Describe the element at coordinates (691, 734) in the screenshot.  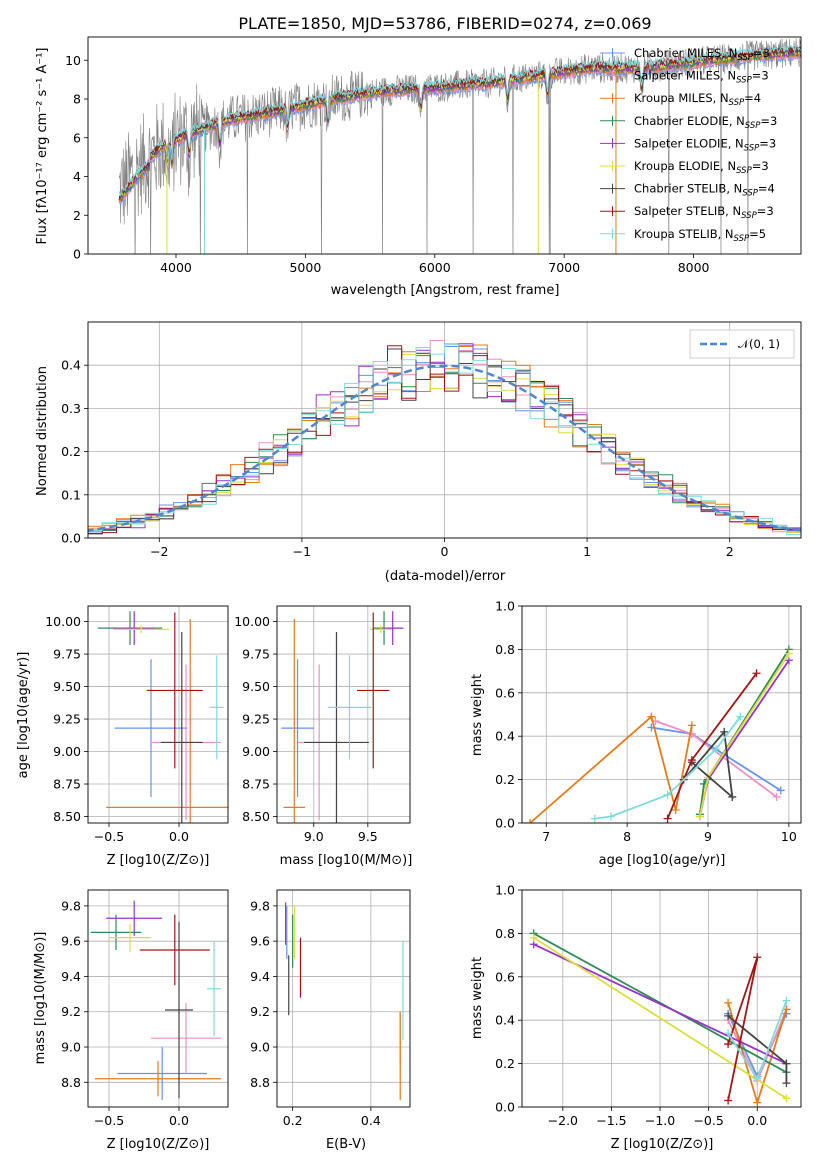
I see `weight-point-salpeter-miles` at that location.